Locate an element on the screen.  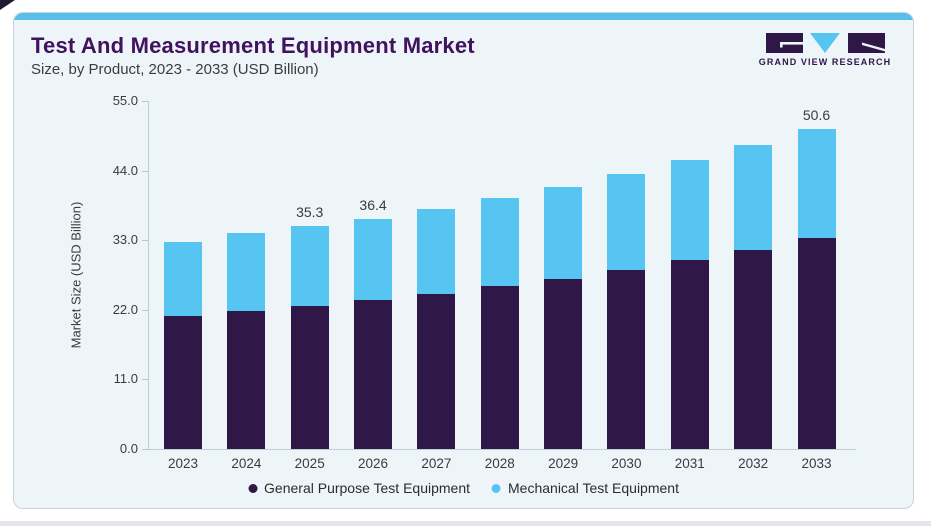
legend-item-mechanical: Mechanical Test Equipment is located at coordinates (585, 488).